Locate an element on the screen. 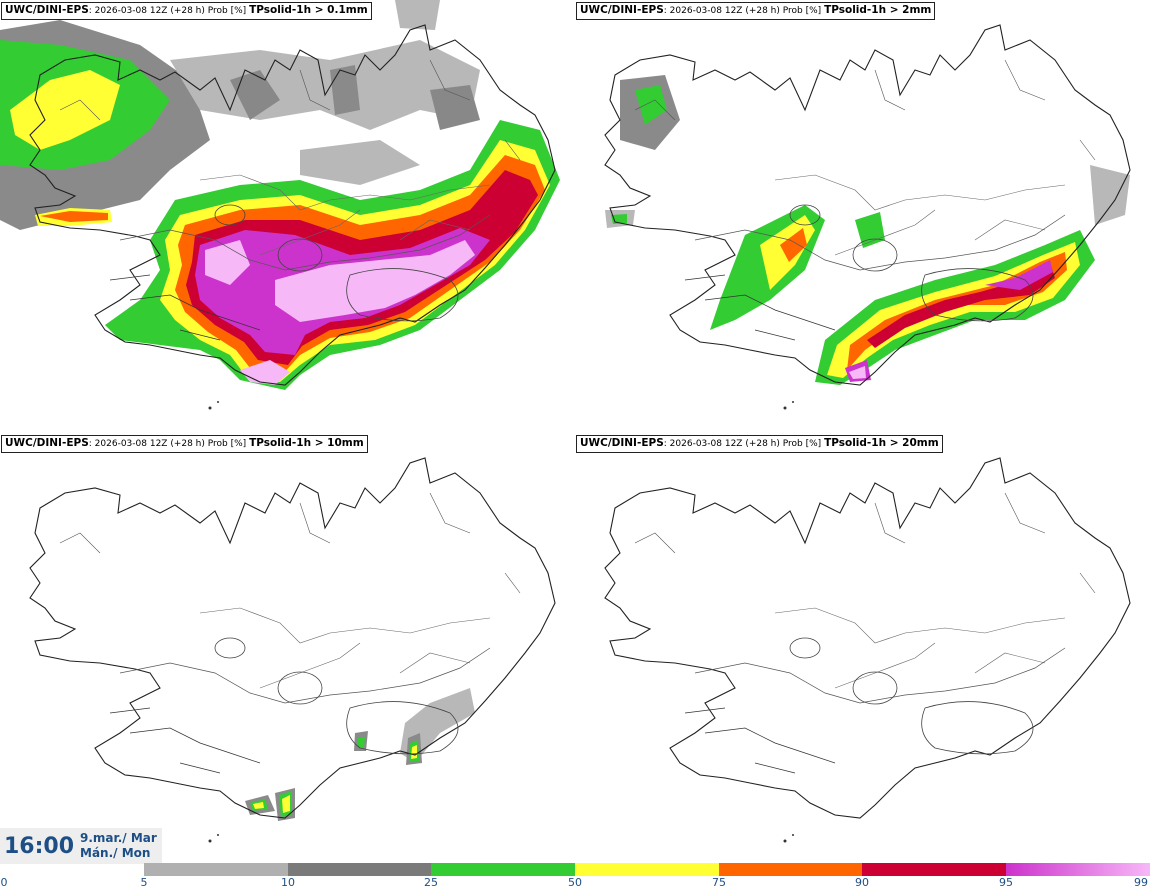 The height and width of the screenshot is (891, 1150). colorbar-tick: 75 is located at coordinates (719, 882).